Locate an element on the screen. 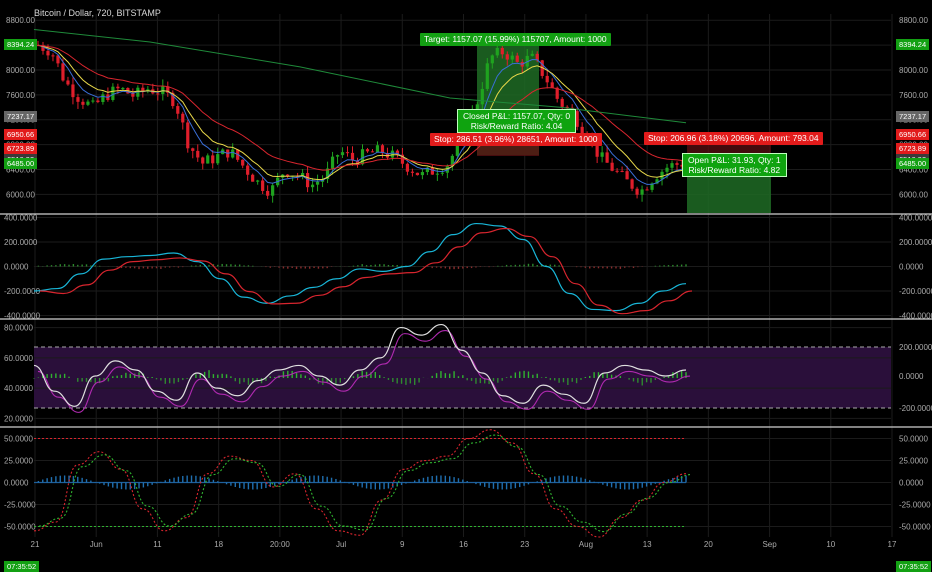 The width and height of the screenshot is (932, 572). y-tick-label-right: 6000.00 is located at coordinates (913, 194).